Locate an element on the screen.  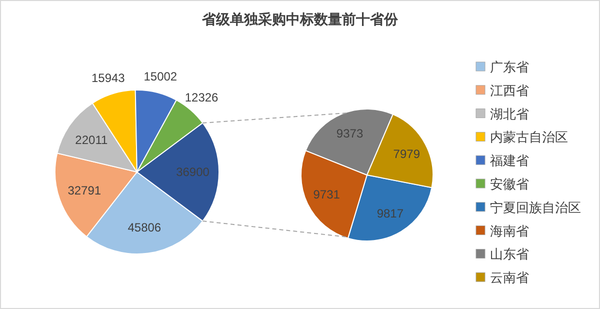
data-label: 9817 is located at coordinates (390, 213).